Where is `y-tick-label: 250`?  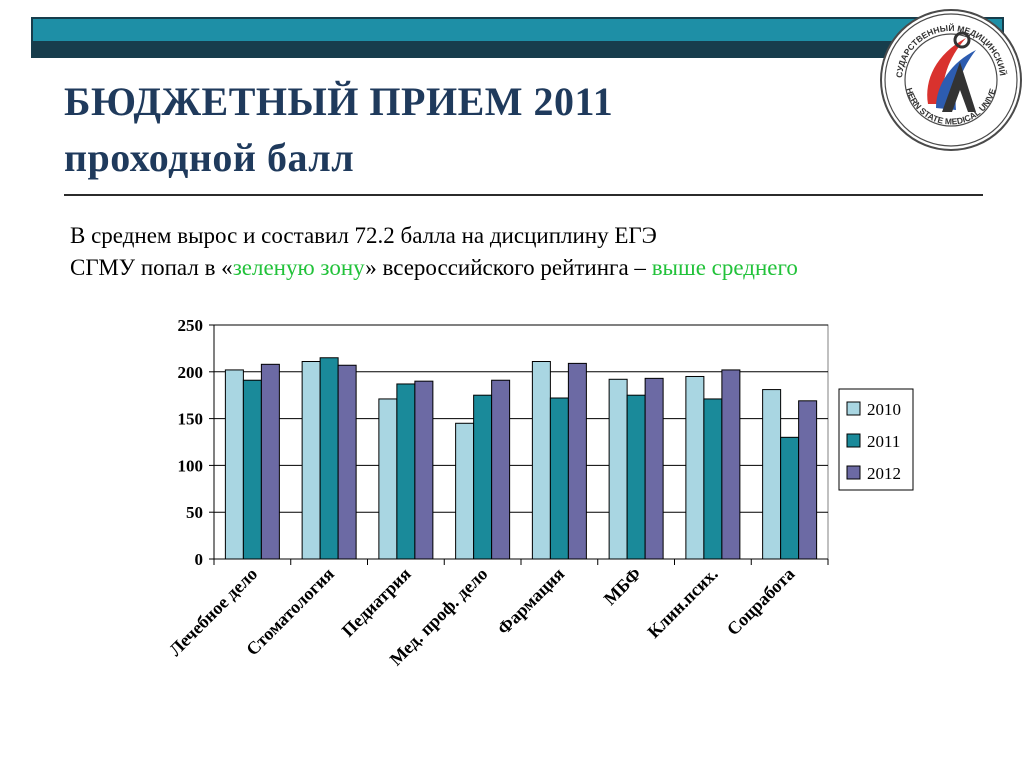 y-tick-label: 250 is located at coordinates (191, 325).